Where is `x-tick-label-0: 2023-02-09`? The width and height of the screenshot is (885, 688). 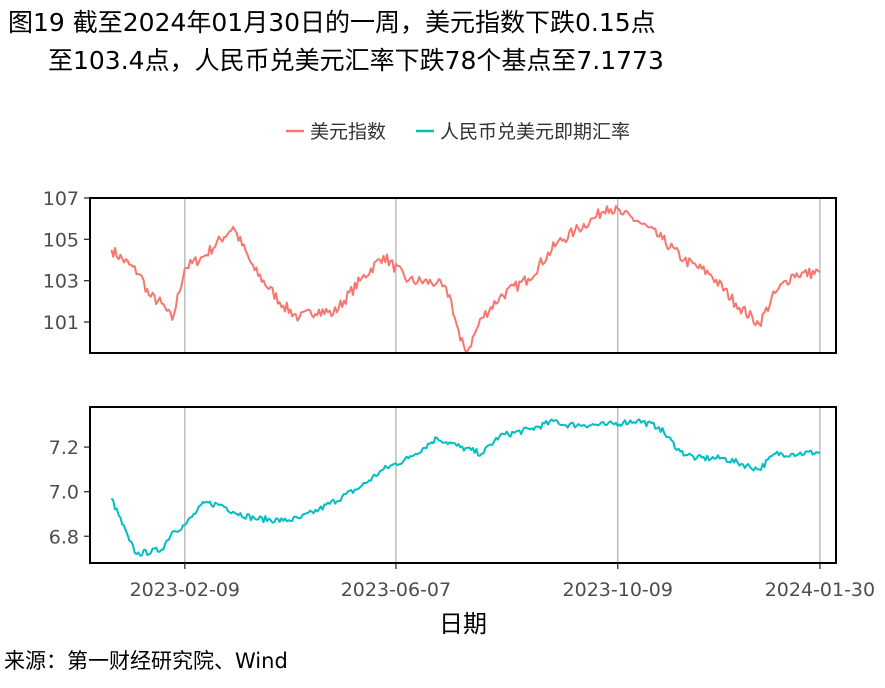
x-tick-label-0: 2023-02-09 is located at coordinates (185, 590).